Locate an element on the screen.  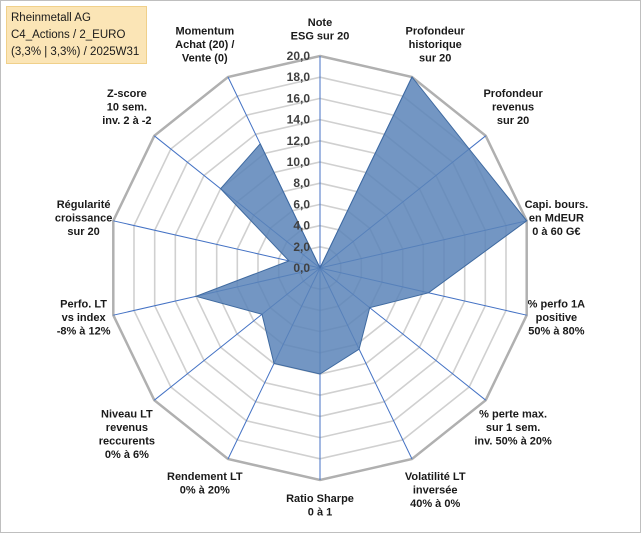
axis-label: % perte max. sur 1 sem. inv. 50% à 20% is located at coordinates (513, 428).